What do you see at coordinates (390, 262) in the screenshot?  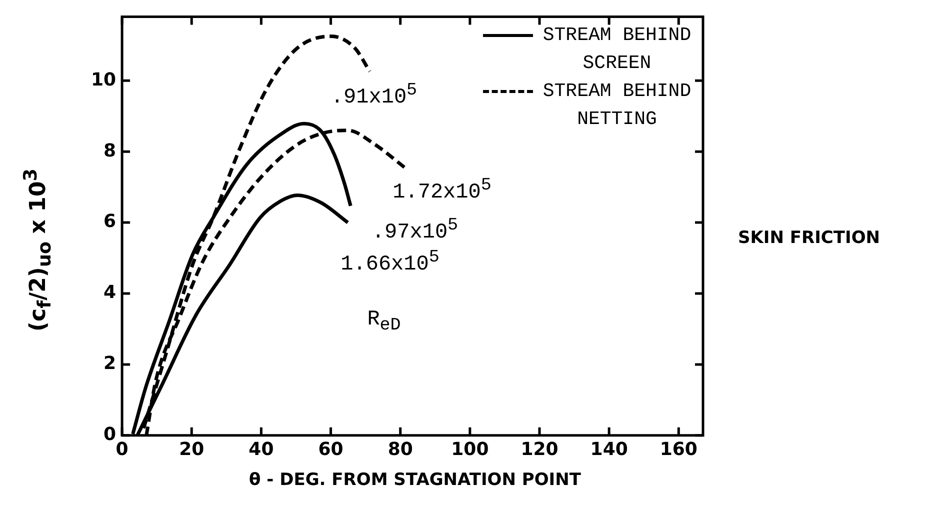 I see `annotation: 1.66x10$^{5}$` at bounding box center [390, 262].